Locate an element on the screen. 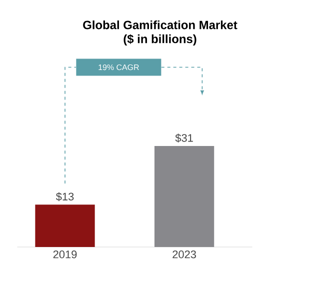 Image resolution: width=319 pixels, height=295 pixels. chart-subtitle: ($ in billions) is located at coordinates (160, 40).